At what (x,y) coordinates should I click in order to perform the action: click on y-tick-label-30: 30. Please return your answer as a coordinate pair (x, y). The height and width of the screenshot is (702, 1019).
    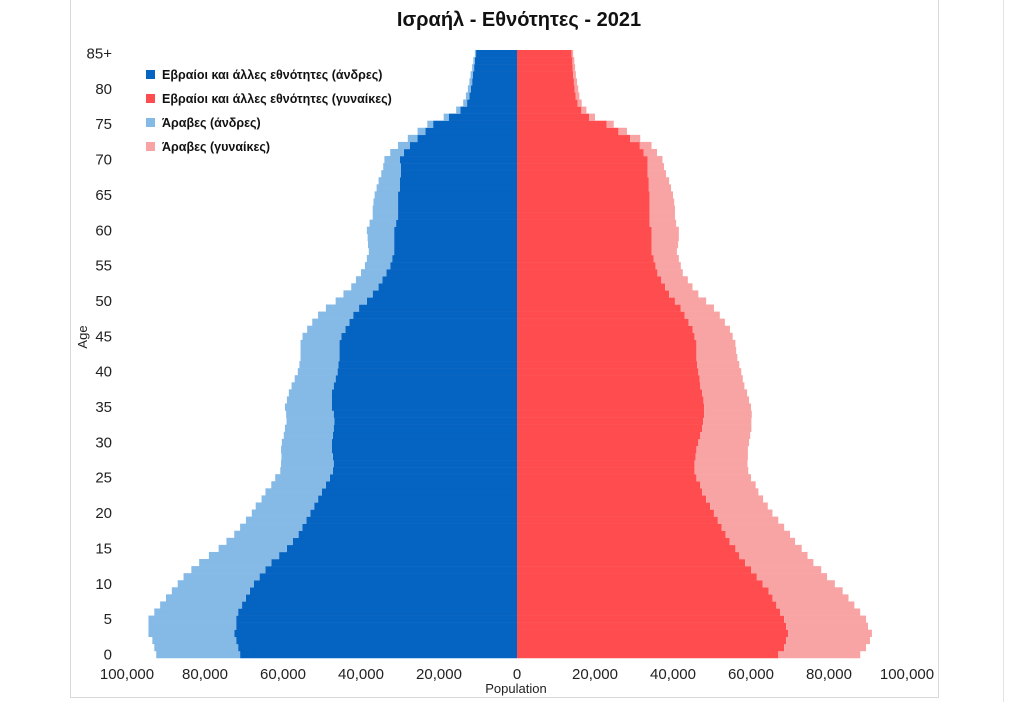
    Looking at the image, I should click on (103, 442).